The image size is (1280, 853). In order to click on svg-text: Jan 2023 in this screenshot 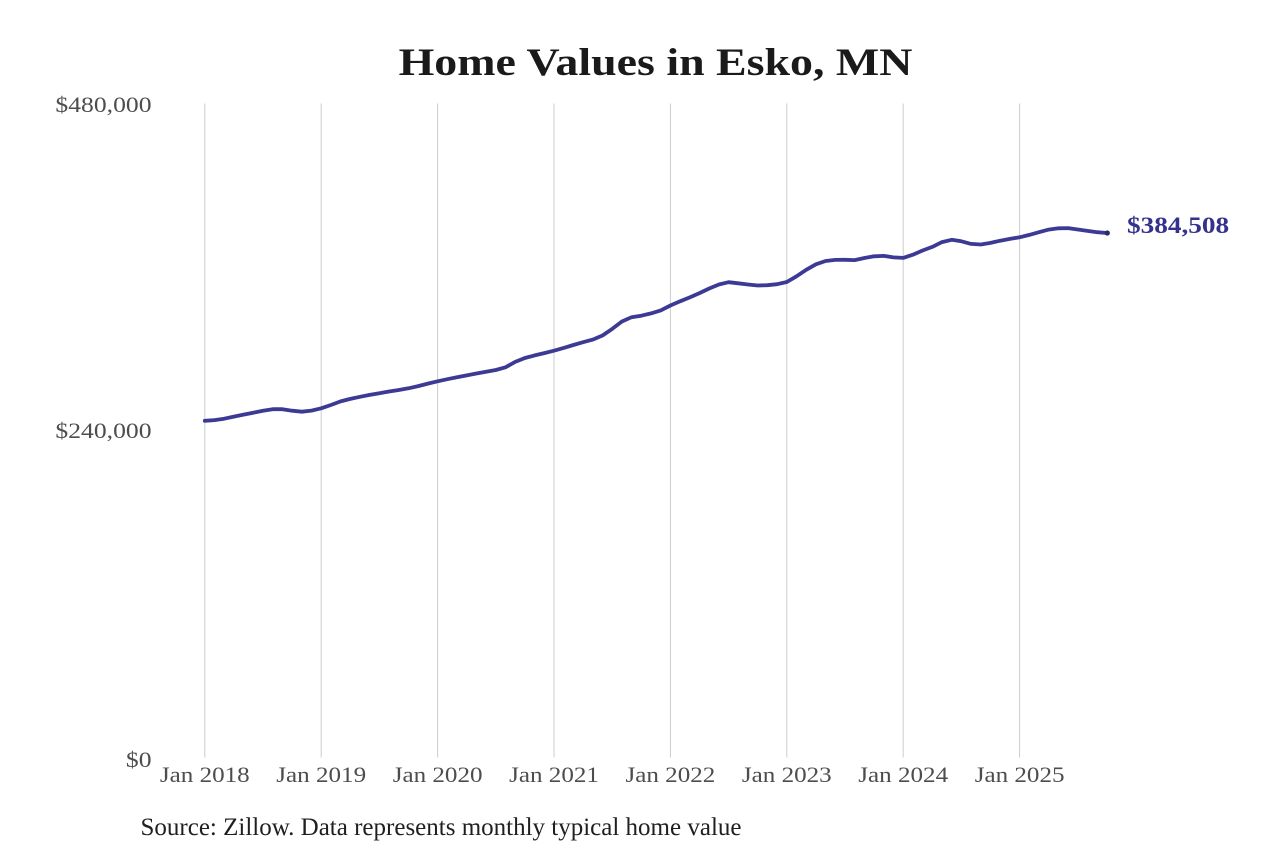, I will do `click(787, 775)`.